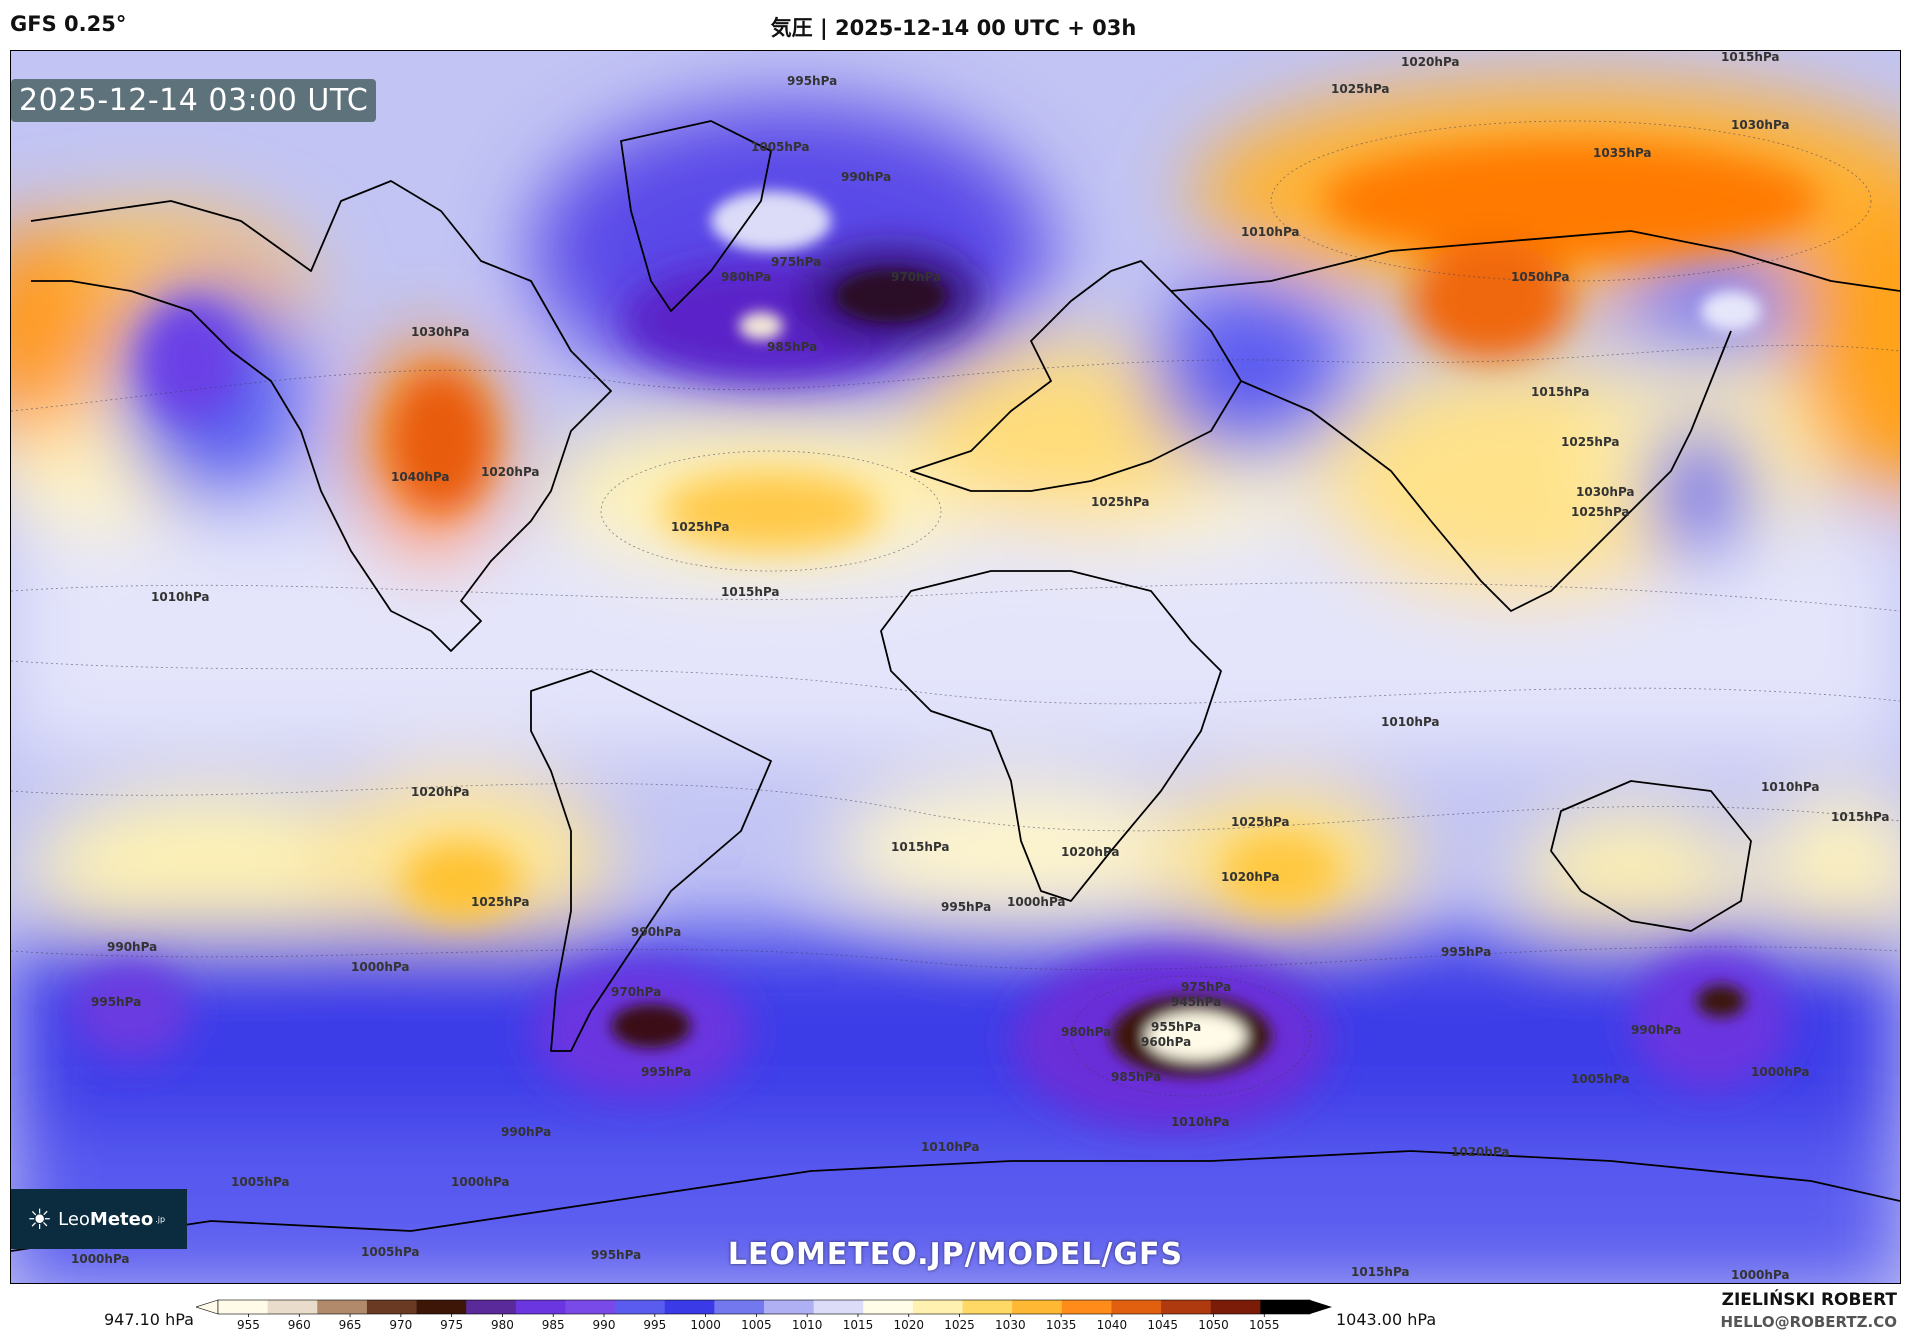 The width and height of the screenshot is (1907, 1338). What do you see at coordinates (858, 1325) in the screenshot?
I see `colorbar-tick-label: 1015` at bounding box center [858, 1325].